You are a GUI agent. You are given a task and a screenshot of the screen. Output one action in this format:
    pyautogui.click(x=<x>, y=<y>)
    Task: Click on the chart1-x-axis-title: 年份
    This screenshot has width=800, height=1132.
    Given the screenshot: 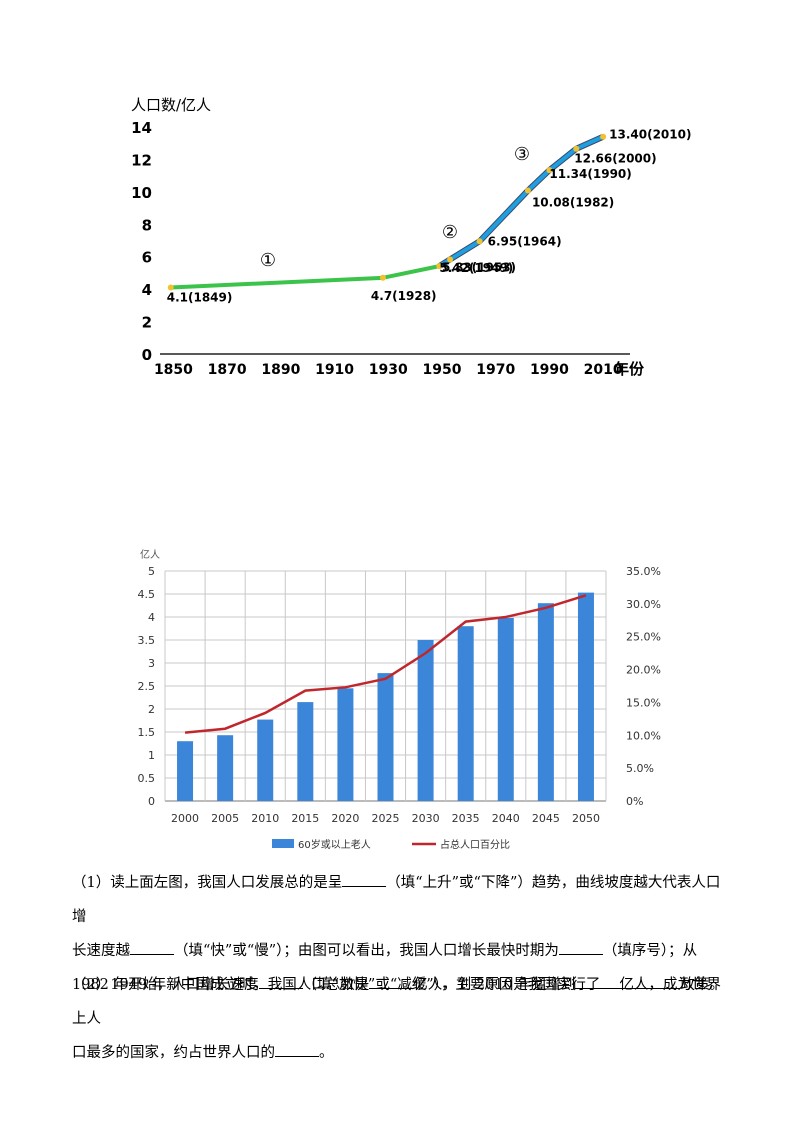 What is the action you would take?
    pyautogui.click(x=629, y=369)
    